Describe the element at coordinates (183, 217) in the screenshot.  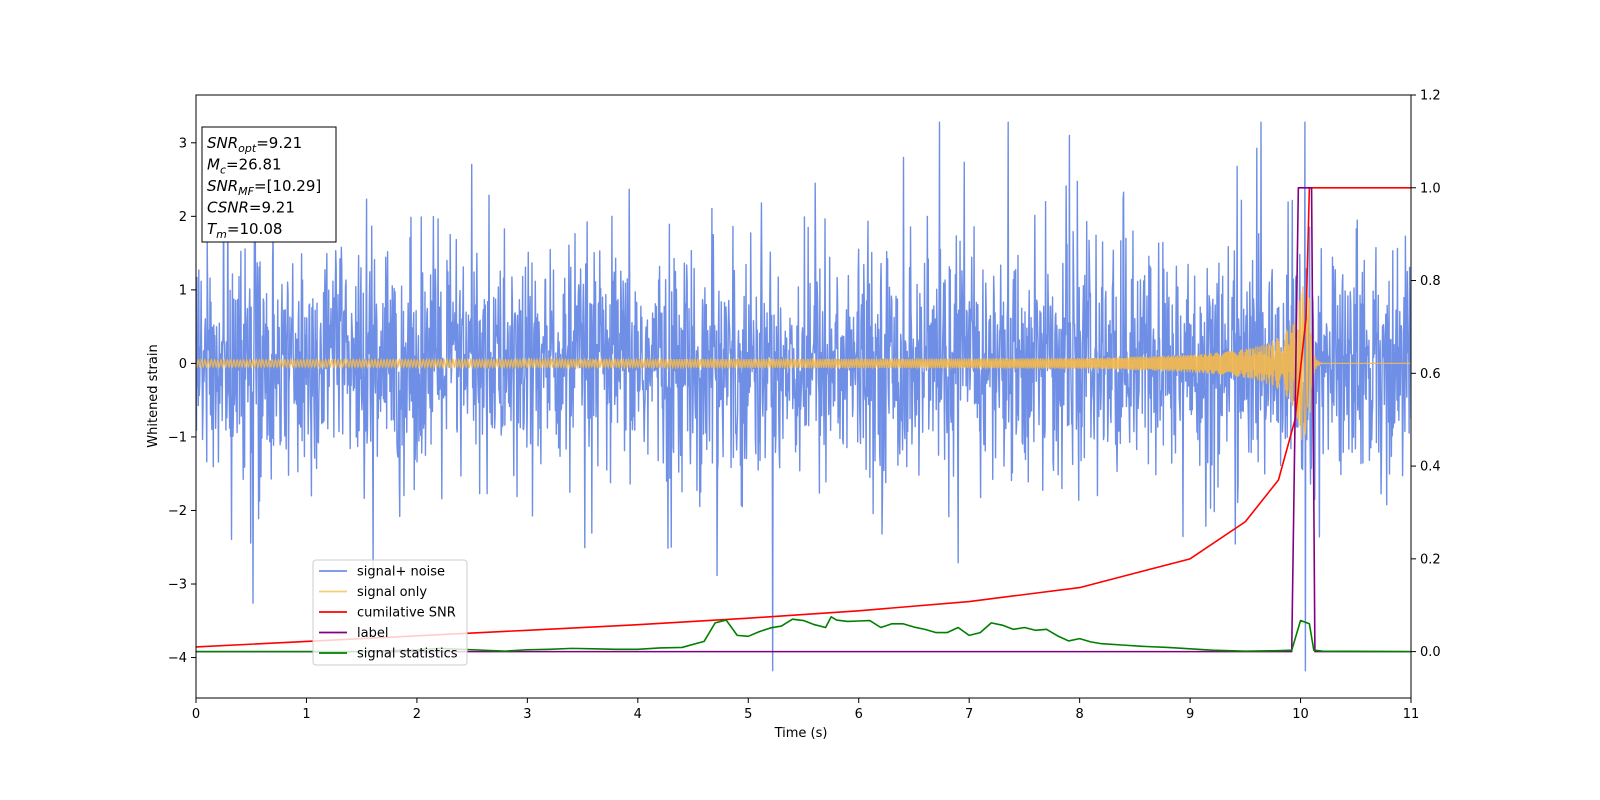
I see `y-left-tick-label: 2` at that location.